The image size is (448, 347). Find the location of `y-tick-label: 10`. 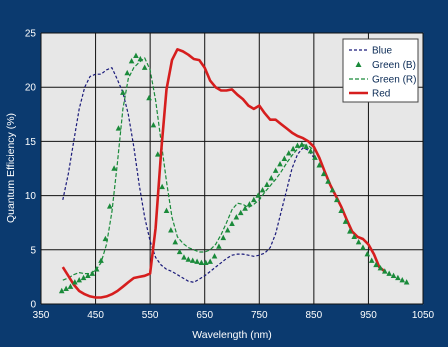

y-tick-label: 10 is located at coordinates (31, 196).